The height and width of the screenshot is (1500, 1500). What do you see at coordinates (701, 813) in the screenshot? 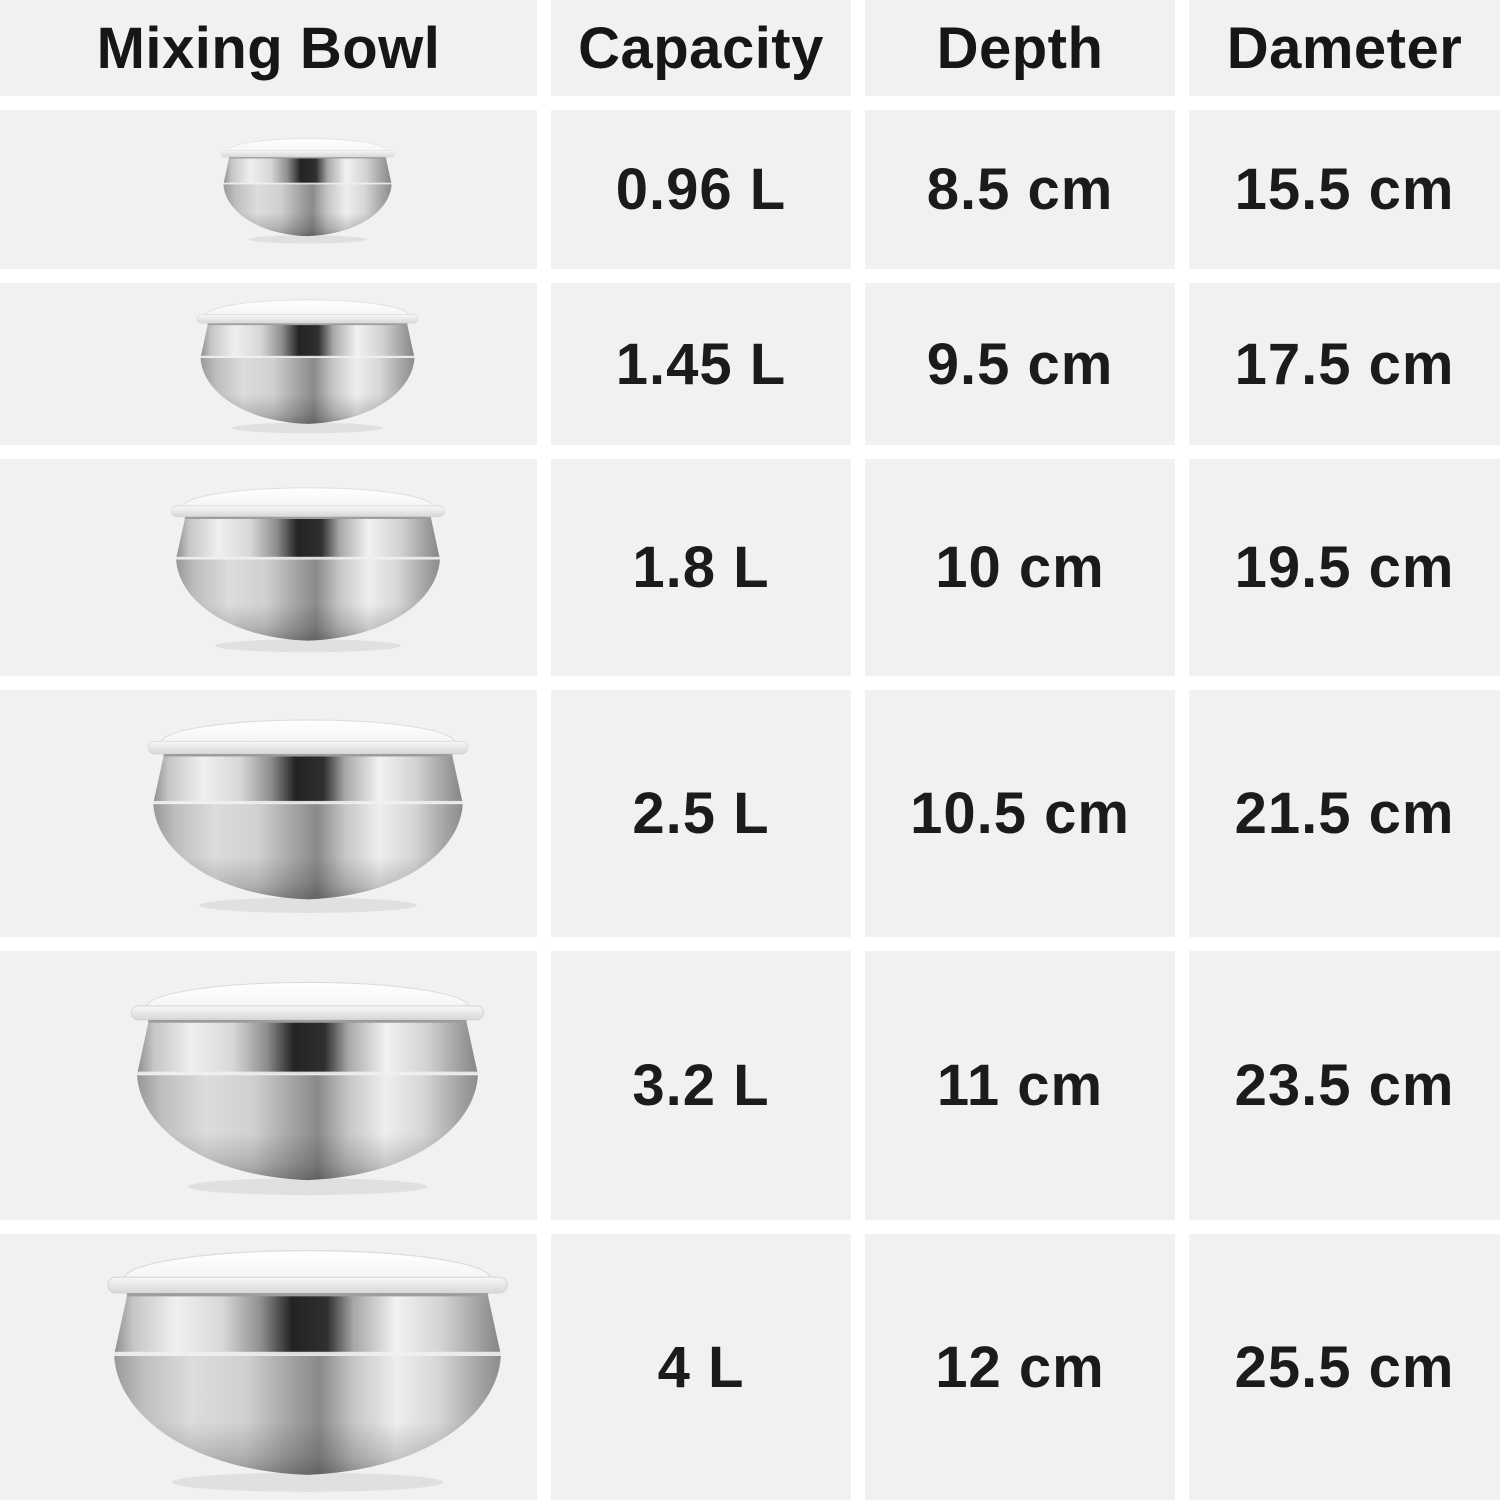
I see `capacity-value: 2.5 L` at bounding box center [701, 813].